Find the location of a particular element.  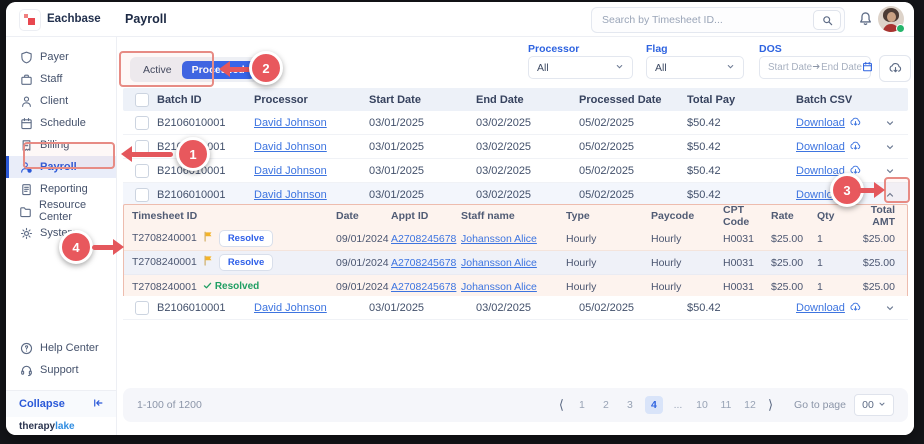

search-input is located at coordinates (702, 20).